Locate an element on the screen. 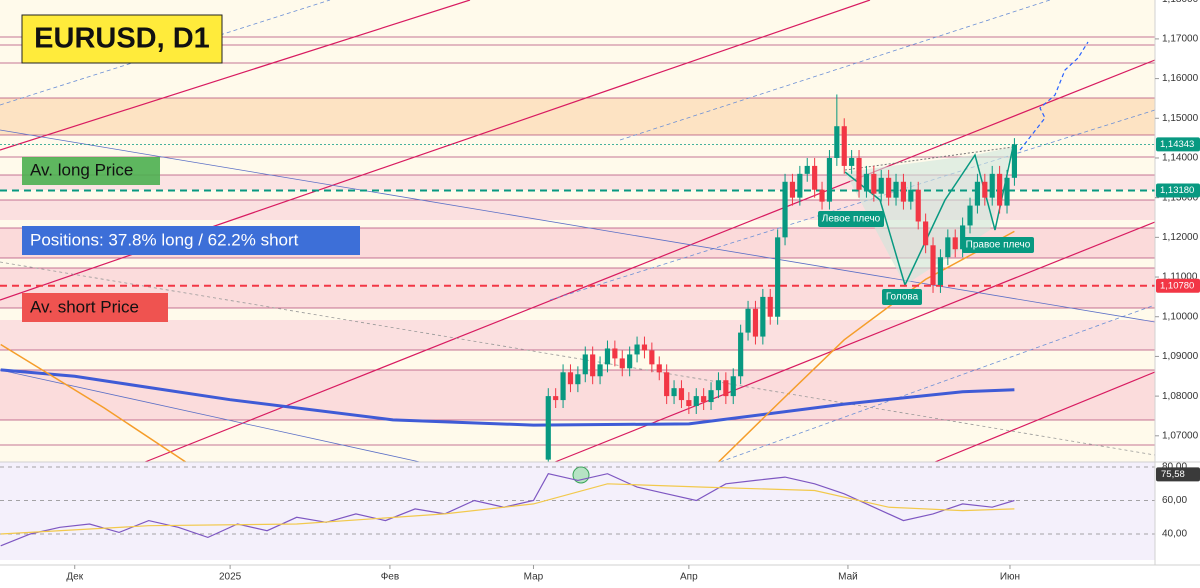 The image size is (1200, 588). pattern-label: Левое плечо is located at coordinates (851, 219).